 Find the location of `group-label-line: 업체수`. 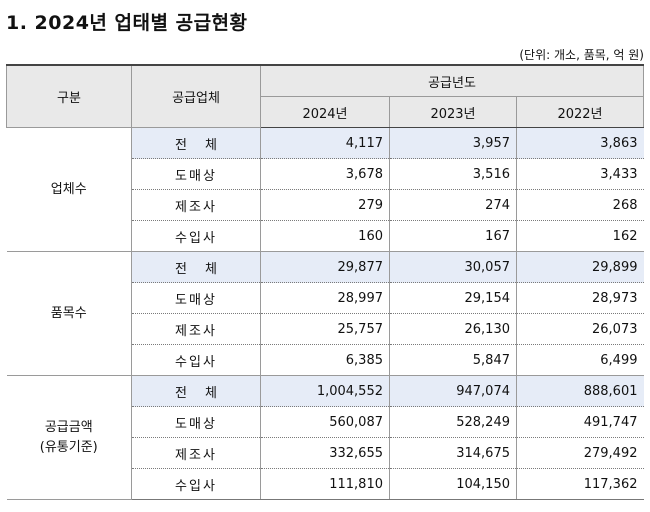

group-label-line: 업체수 is located at coordinates (68, 189).